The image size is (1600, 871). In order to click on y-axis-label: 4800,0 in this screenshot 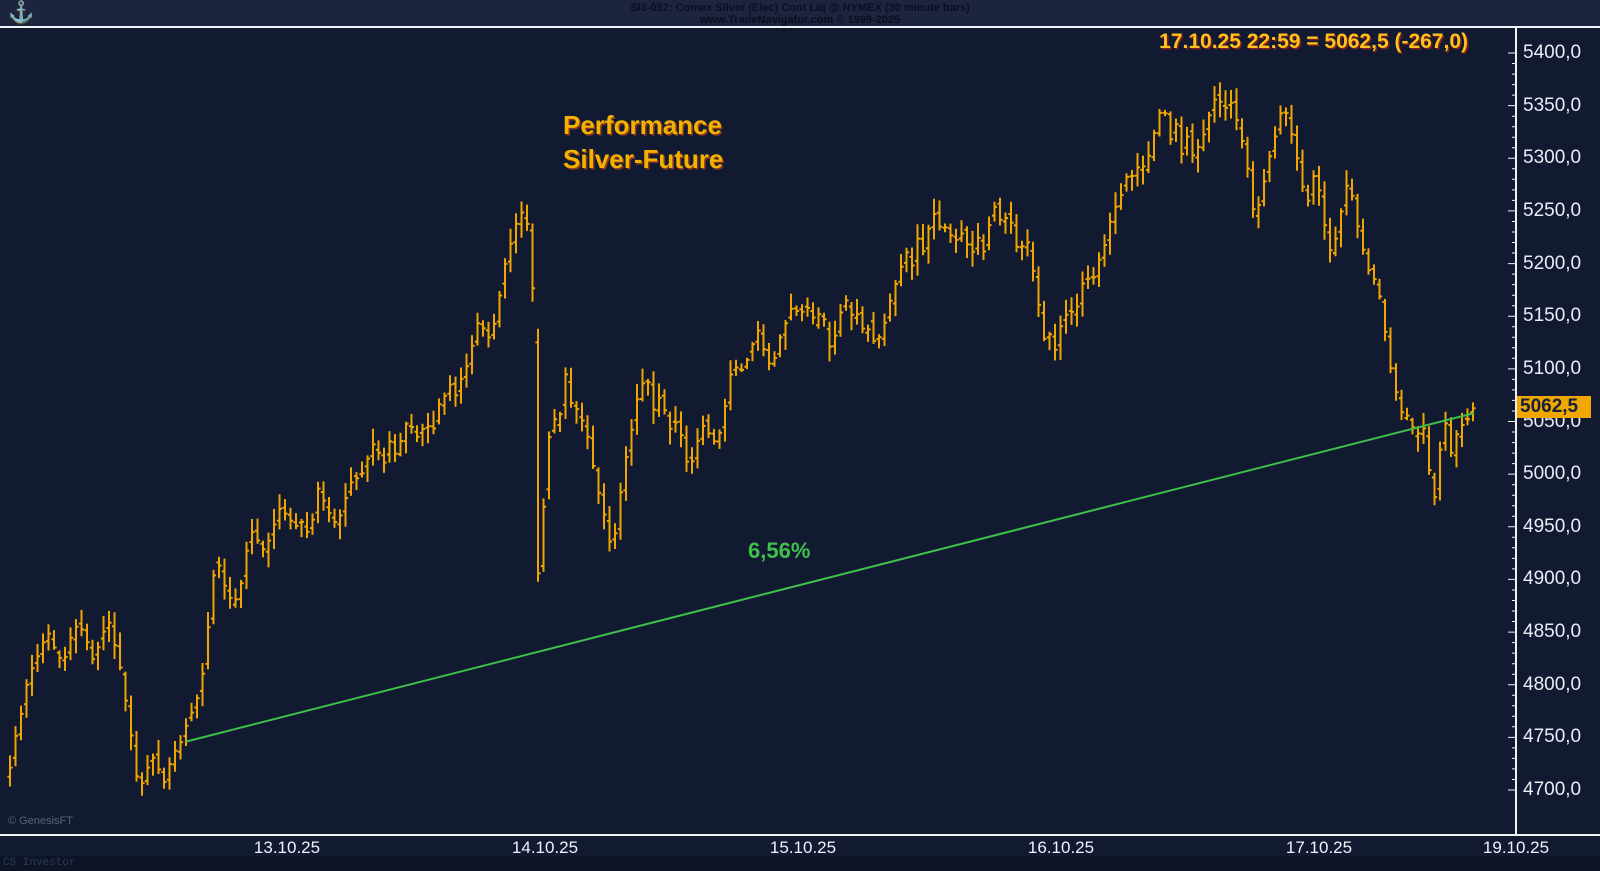, I will do `click(1552, 684)`.